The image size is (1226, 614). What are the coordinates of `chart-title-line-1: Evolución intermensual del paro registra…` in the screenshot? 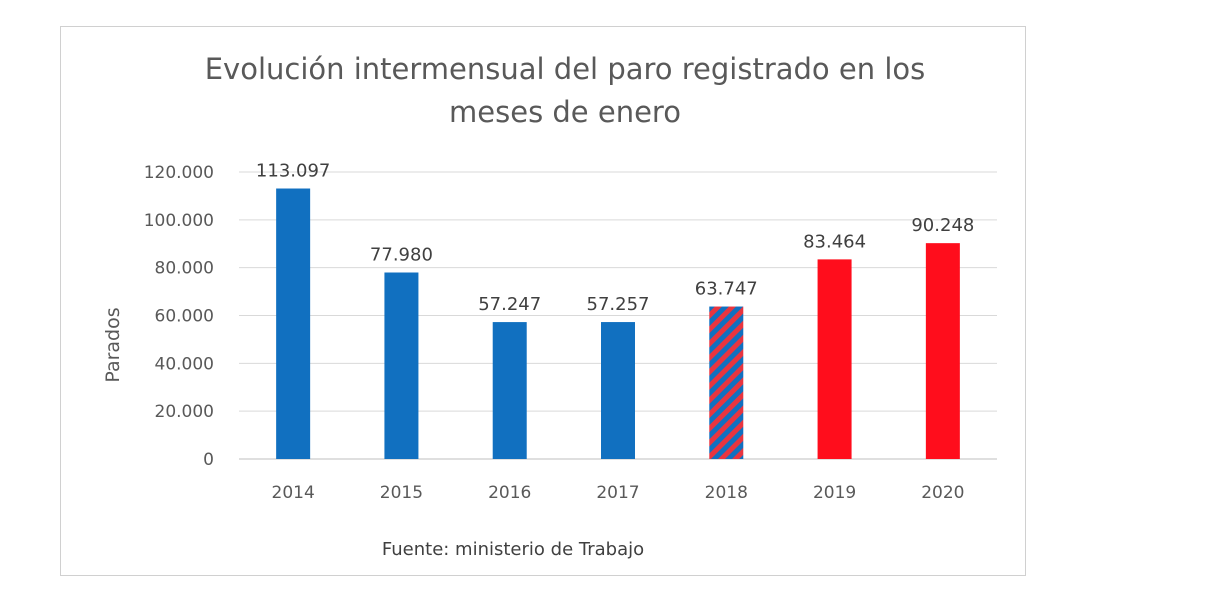 It's located at (565, 69).